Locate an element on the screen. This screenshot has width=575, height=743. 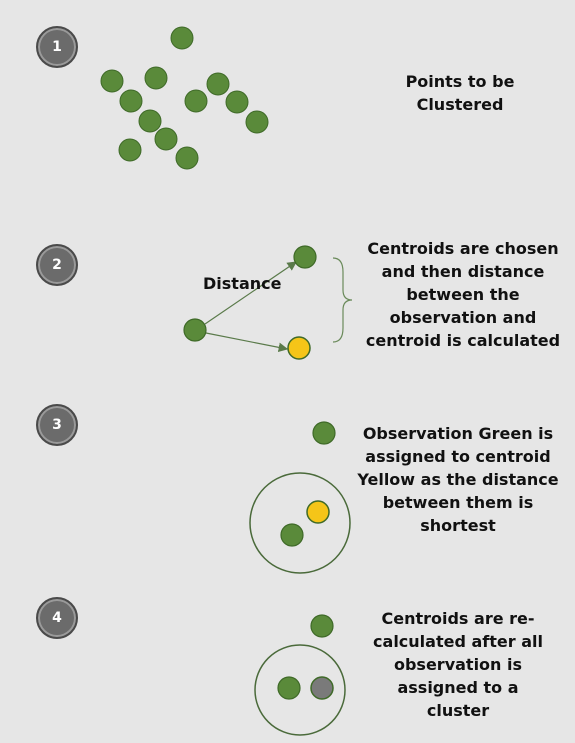
distance-arrow-to-green is located at coordinates (250, 293).